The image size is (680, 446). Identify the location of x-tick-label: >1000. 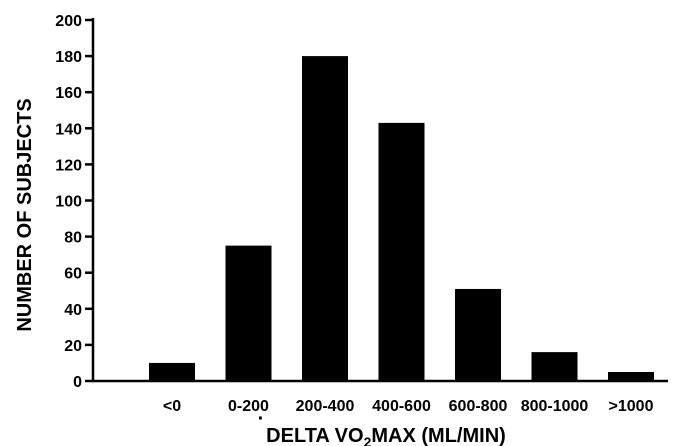
(631, 406).